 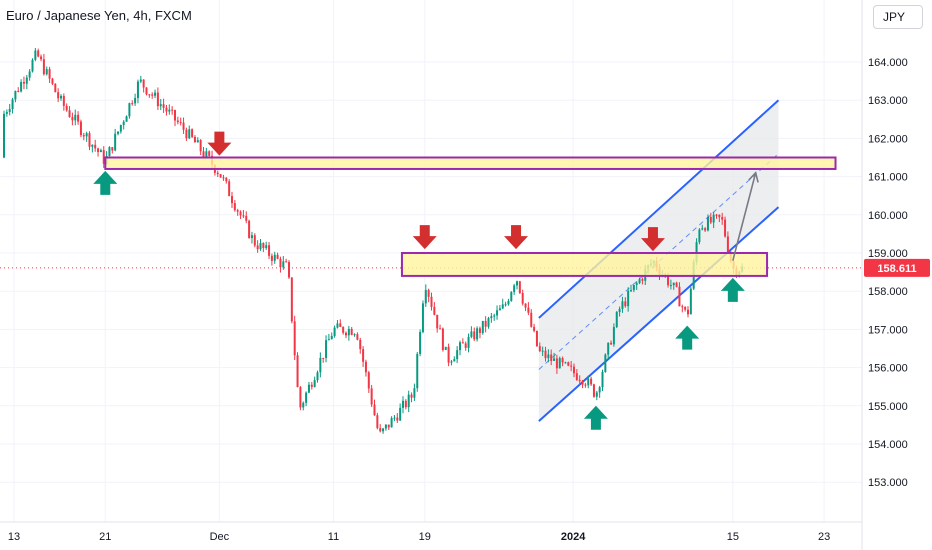 What do you see at coordinates (888, 216) in the screenshot?
I see `price-tick-label: 160.000` at bounding box center [888, 216].